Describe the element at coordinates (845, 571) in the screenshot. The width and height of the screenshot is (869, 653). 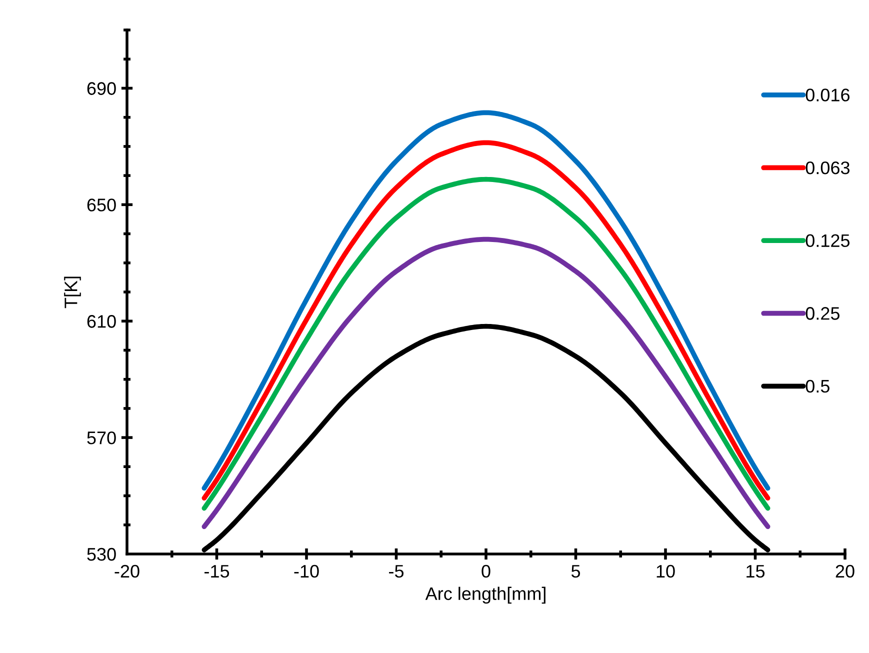
I see `x-tick-label: 20` at that location.